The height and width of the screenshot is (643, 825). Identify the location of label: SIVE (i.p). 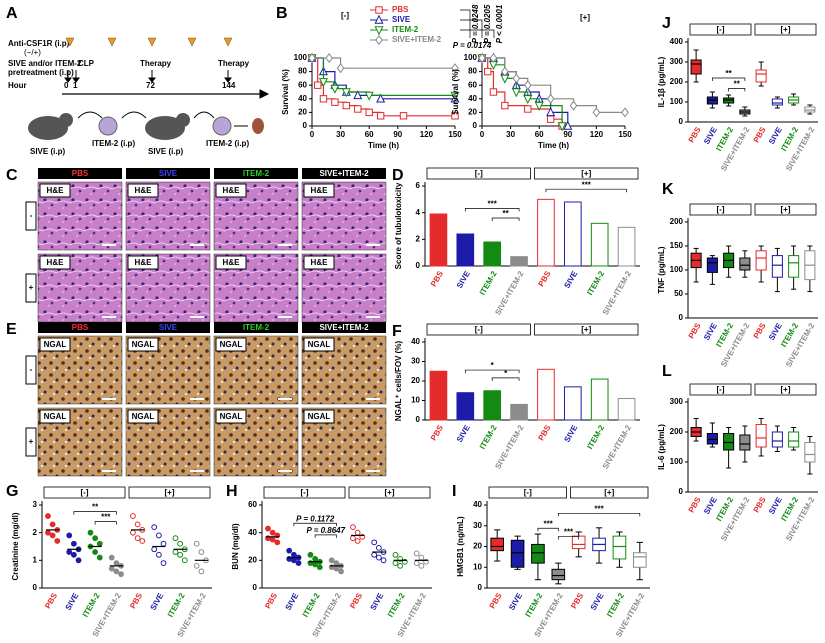
(165, 151).